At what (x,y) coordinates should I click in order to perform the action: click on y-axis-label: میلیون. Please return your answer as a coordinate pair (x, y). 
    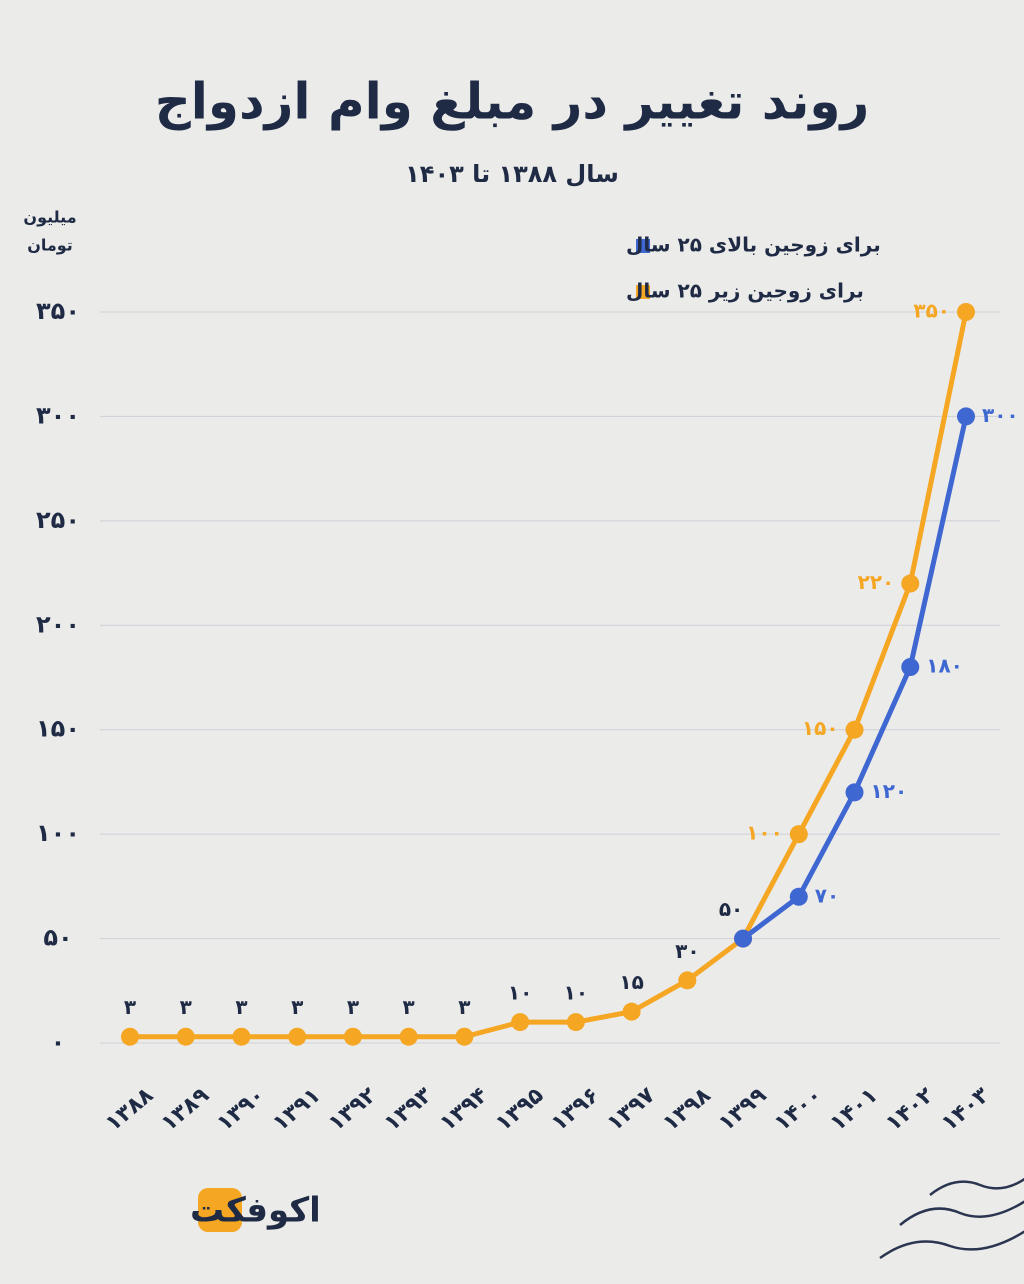
    Looking at the image, I should click on (49, 217).